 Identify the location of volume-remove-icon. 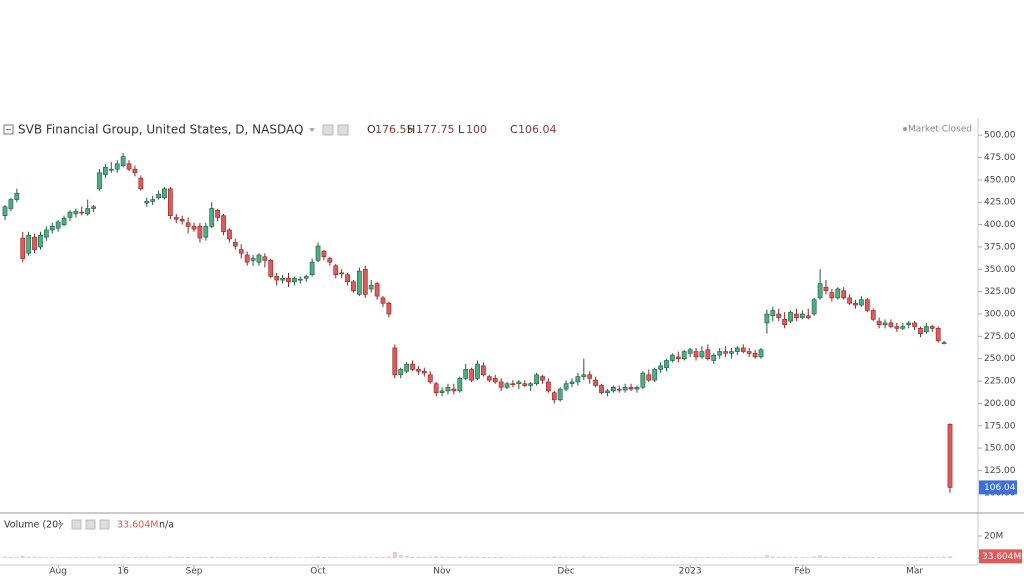
(104, 524).